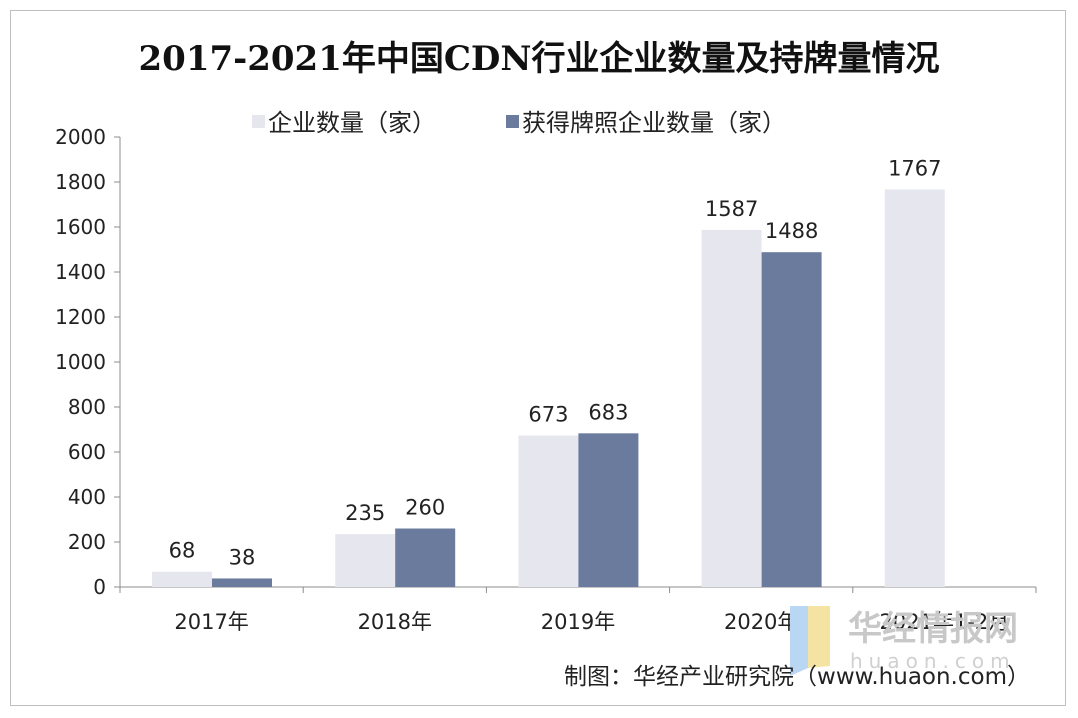  What do you see at coordinates (548, 415) in the screenshot?
I see `data-label: 673` at bounding box center [548, 415].